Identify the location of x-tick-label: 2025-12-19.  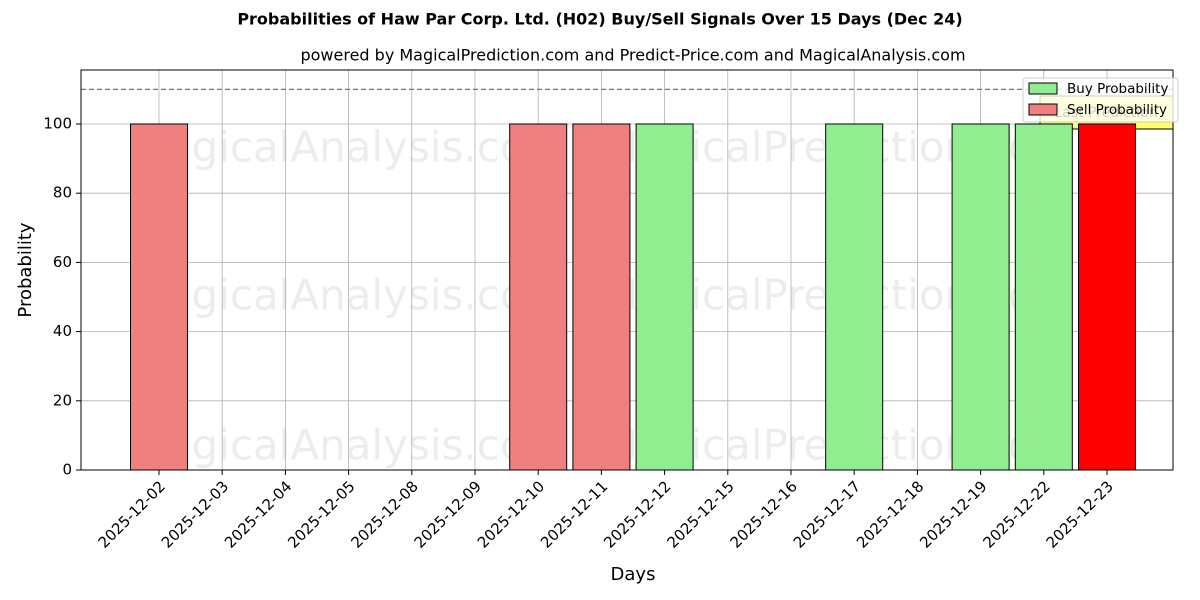
(953, 514).